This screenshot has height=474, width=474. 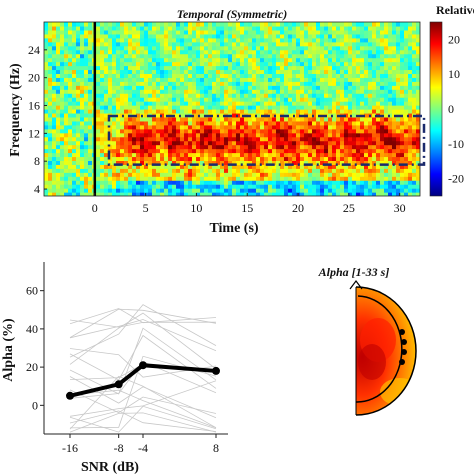 I want to click on line-x-ticks: -16 -8 -4 8, so click(x=140, y=444).